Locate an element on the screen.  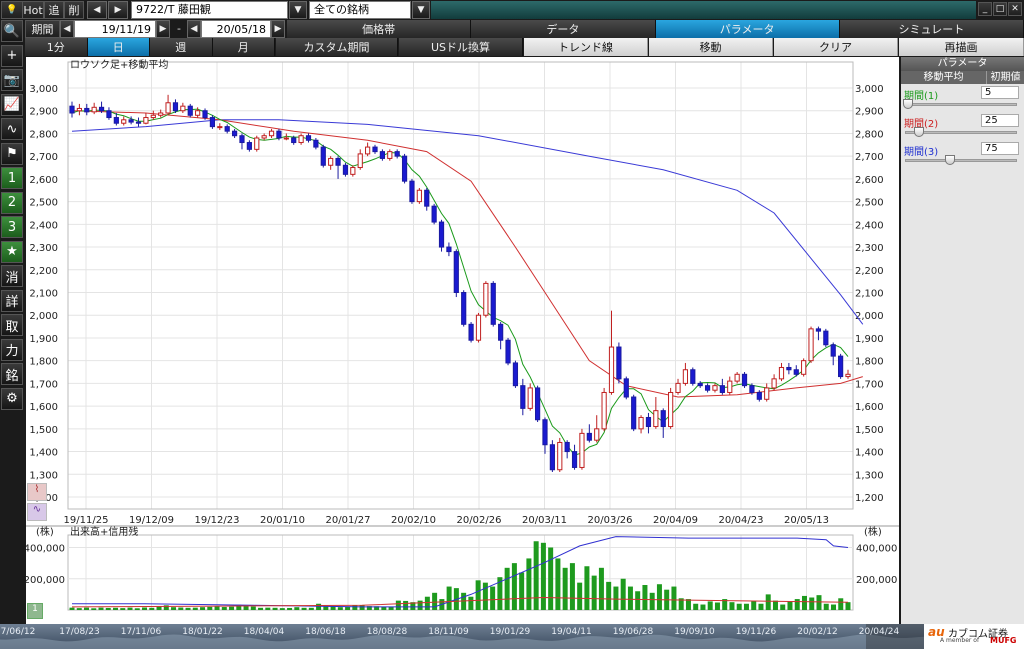
maximize-button: □ is located at coordinates (1000, 9).